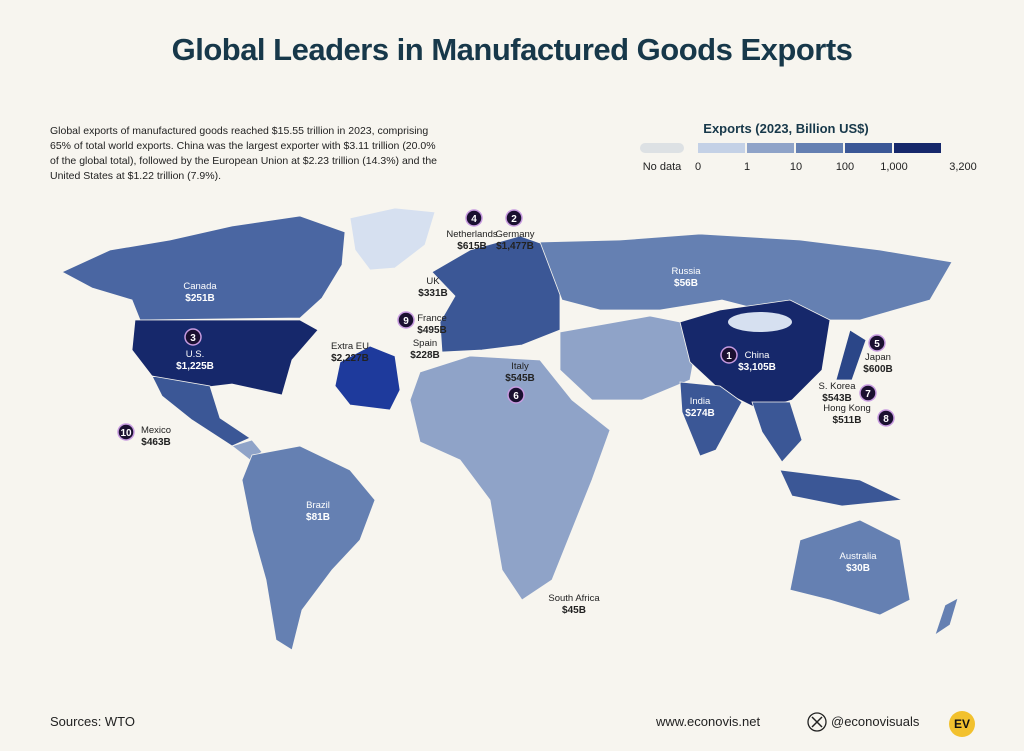 This screenshot has height=751, width=1024. I want to click on country-value: $495B, so click(431, 330).